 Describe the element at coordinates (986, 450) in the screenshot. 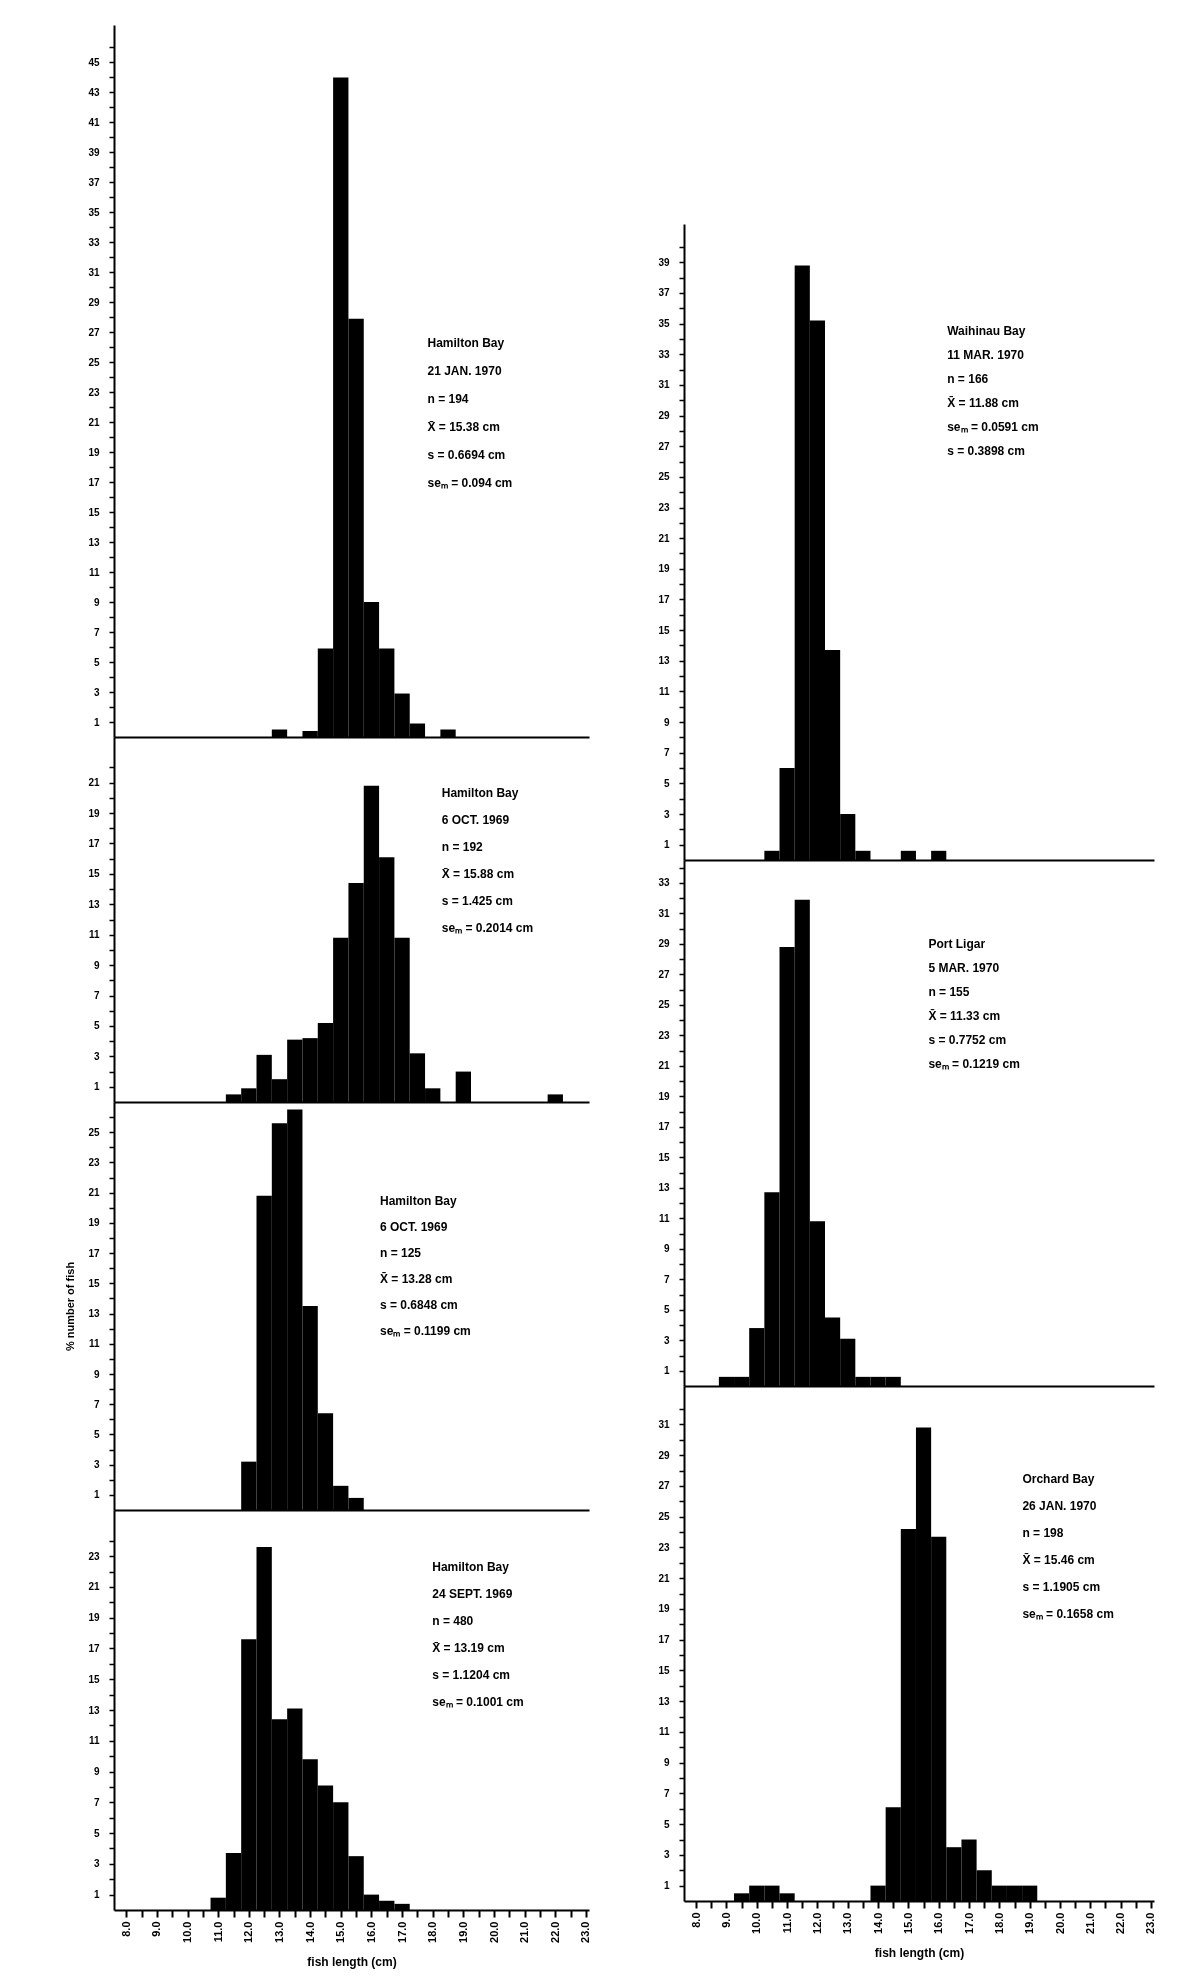

I see `annotation: s = 0.3898 cm` at that location.